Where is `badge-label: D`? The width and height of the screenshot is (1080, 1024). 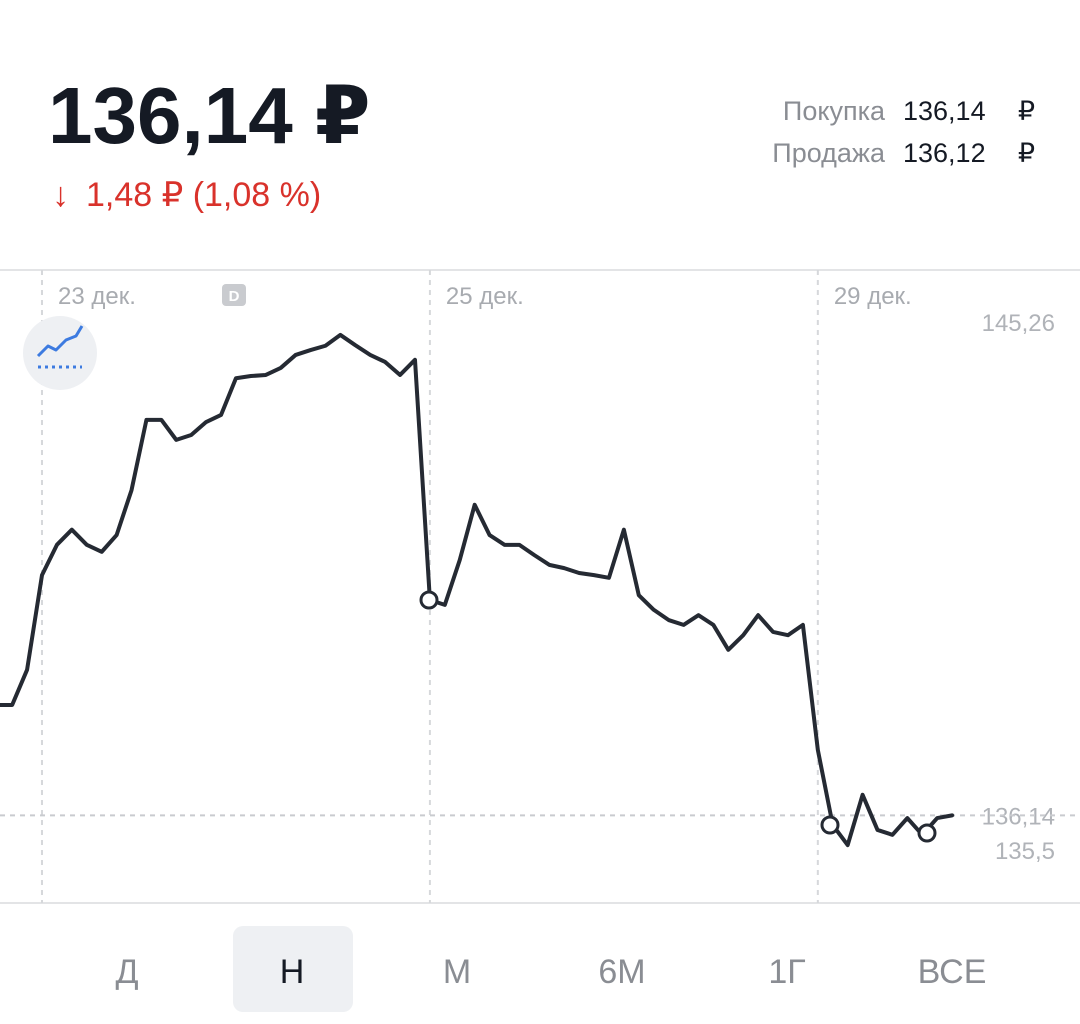 badge-label: D is located at coordinates (234, 296).